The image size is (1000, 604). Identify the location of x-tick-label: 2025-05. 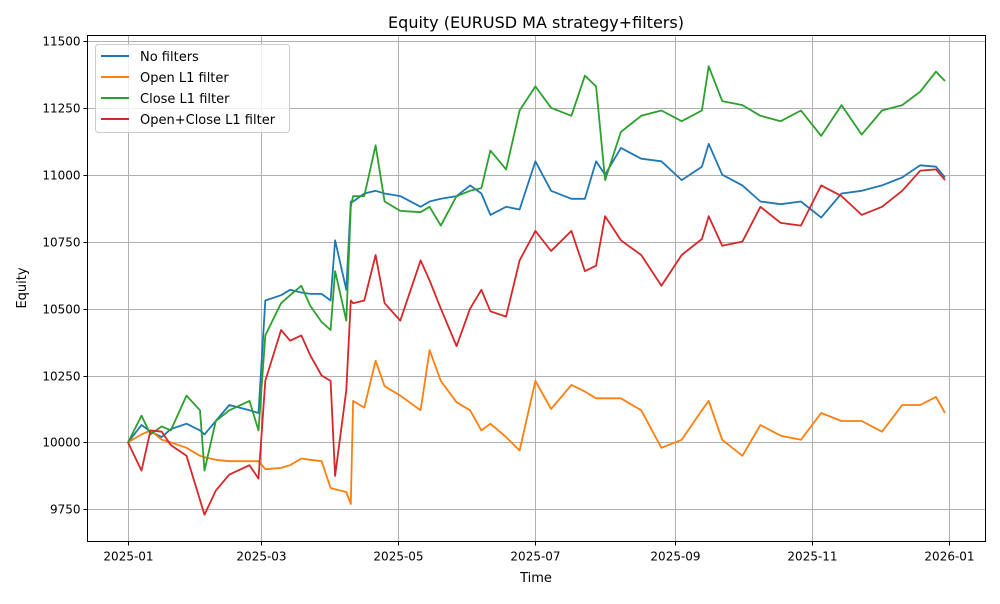
(398, 557).